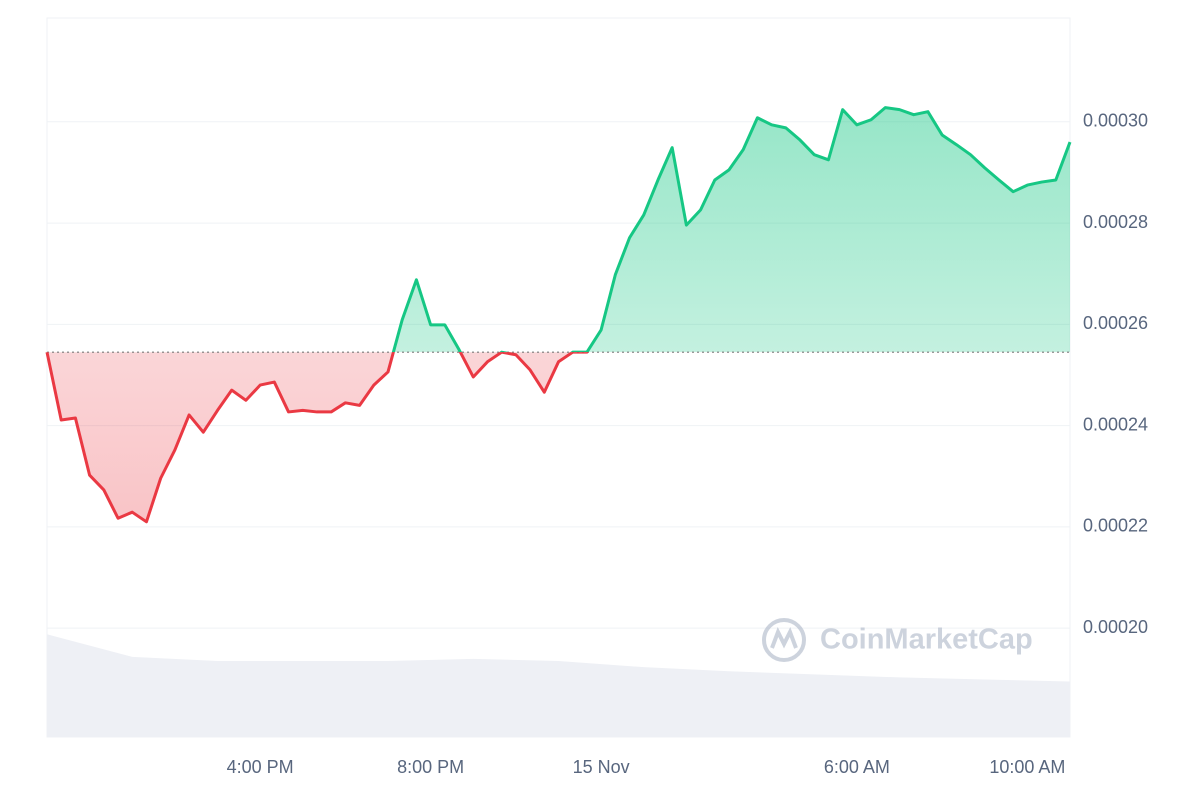 The image size is (1200, 805). What do you see at coordinates (926, 640) in the screenshot?
I see `watermark-text: CoinMarketCap` at bounding box center [926, 640].